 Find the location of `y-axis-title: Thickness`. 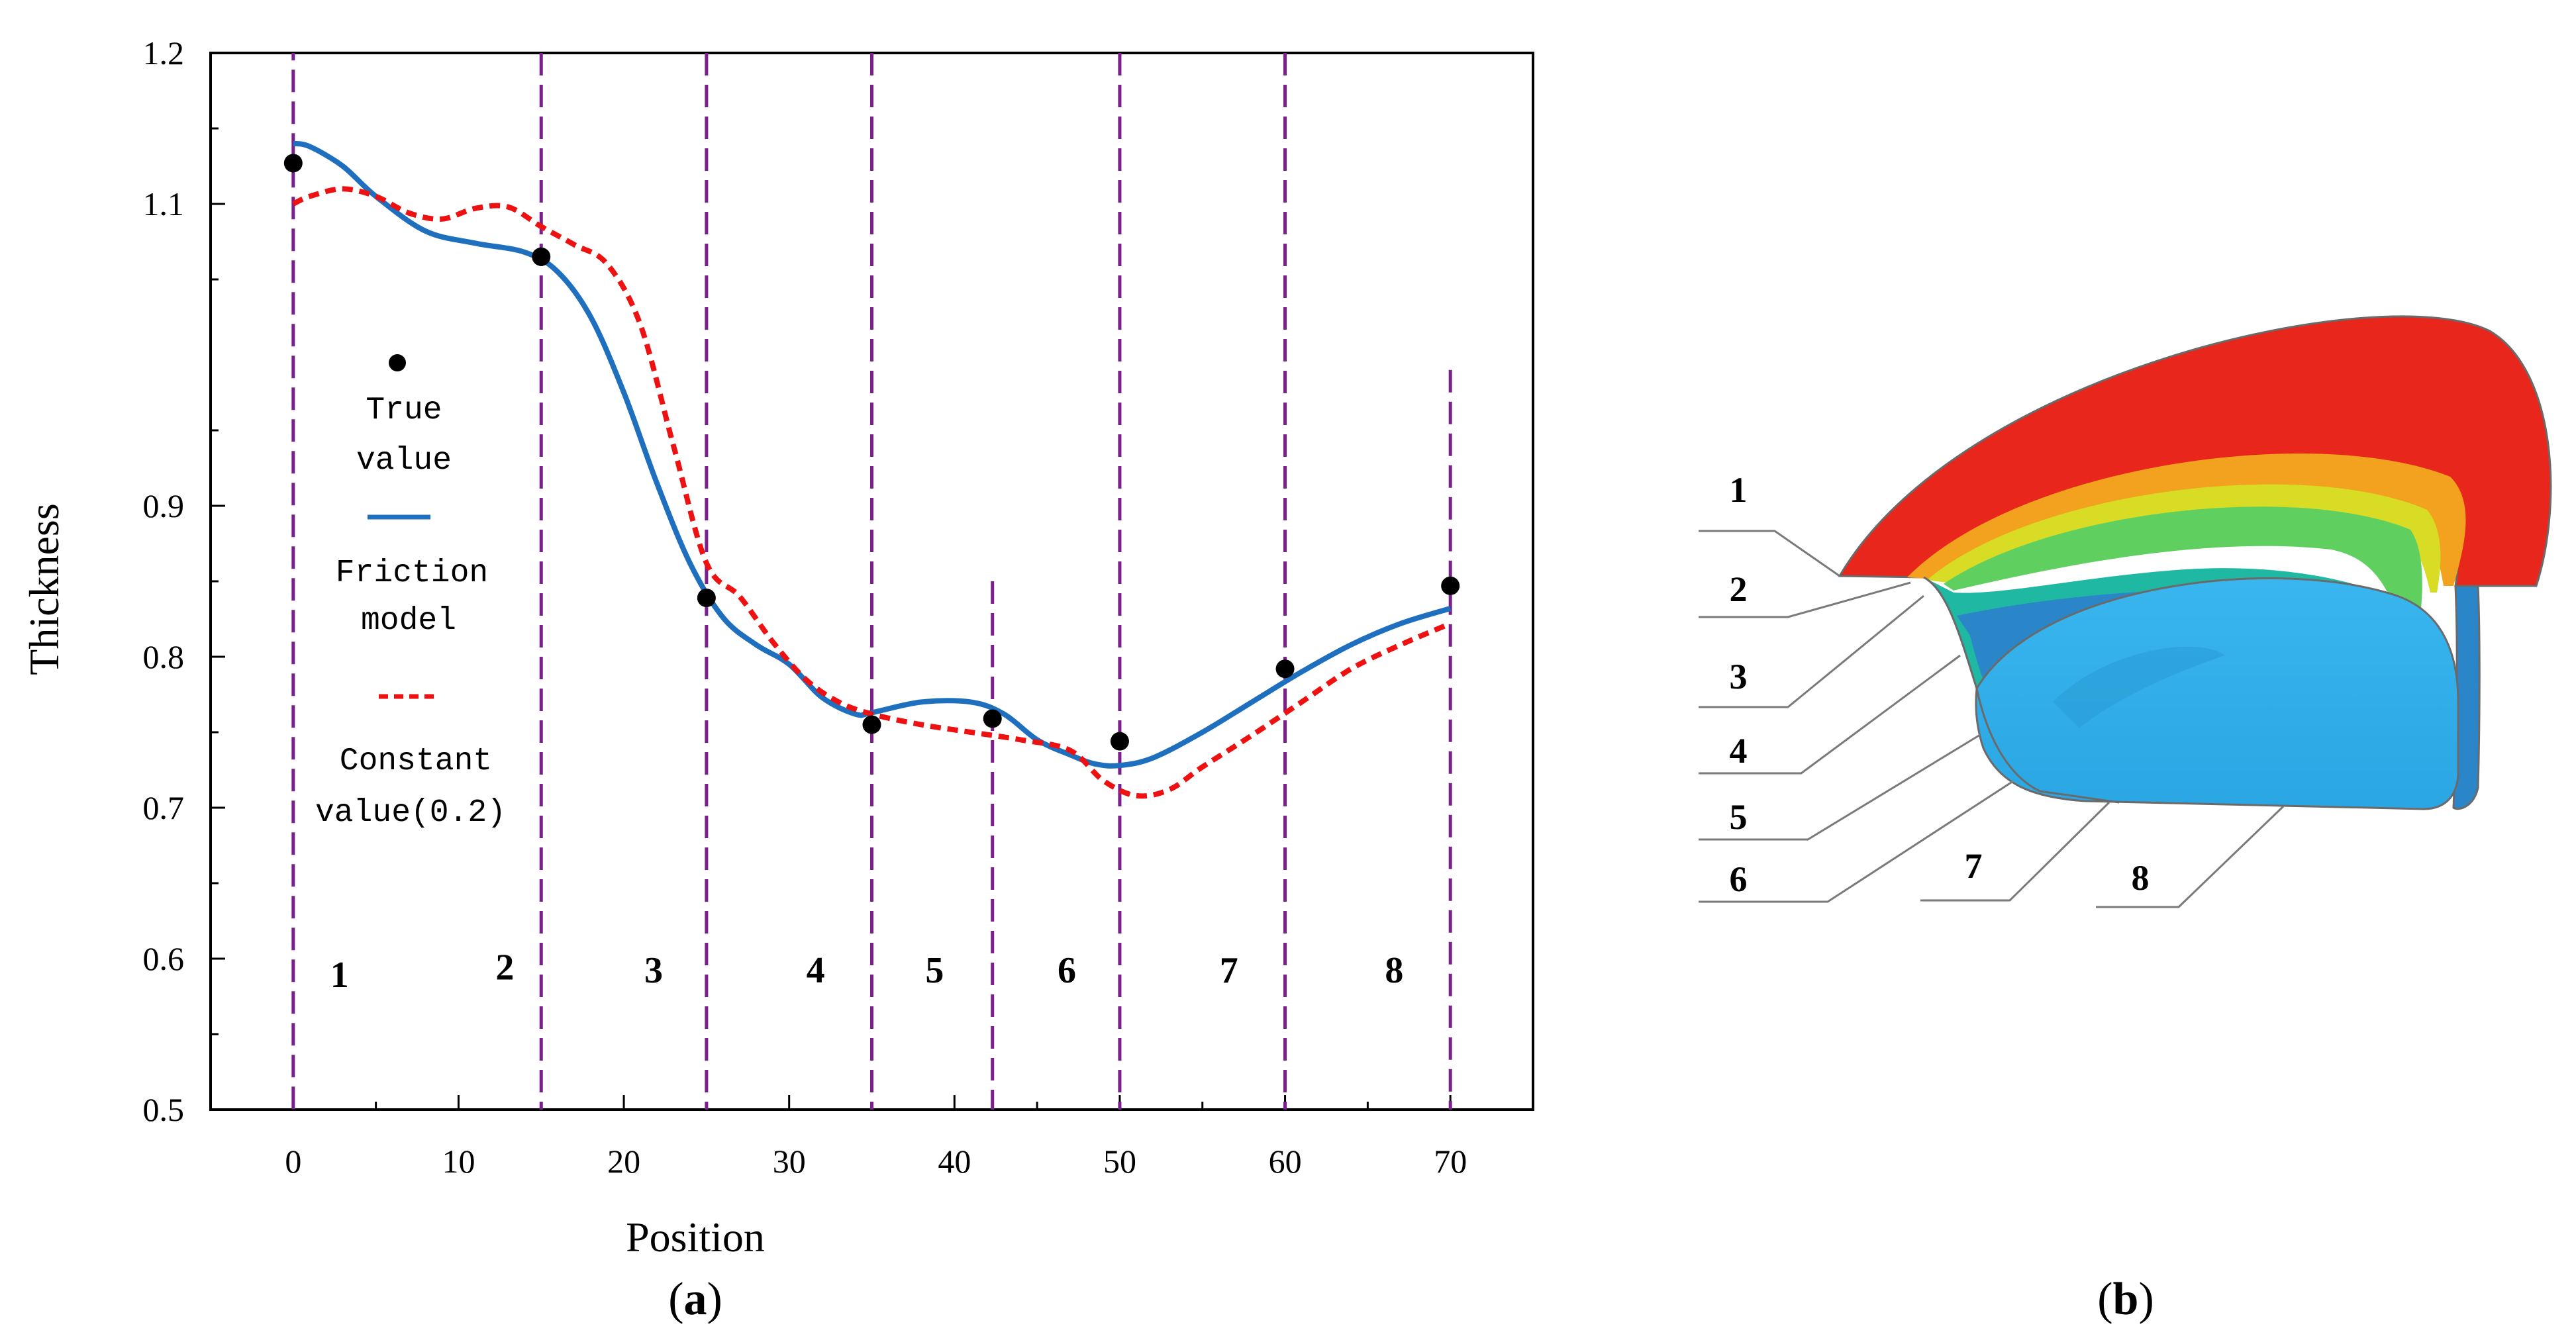

y-axis-title: Thickness is located at coordinates (44, 589).